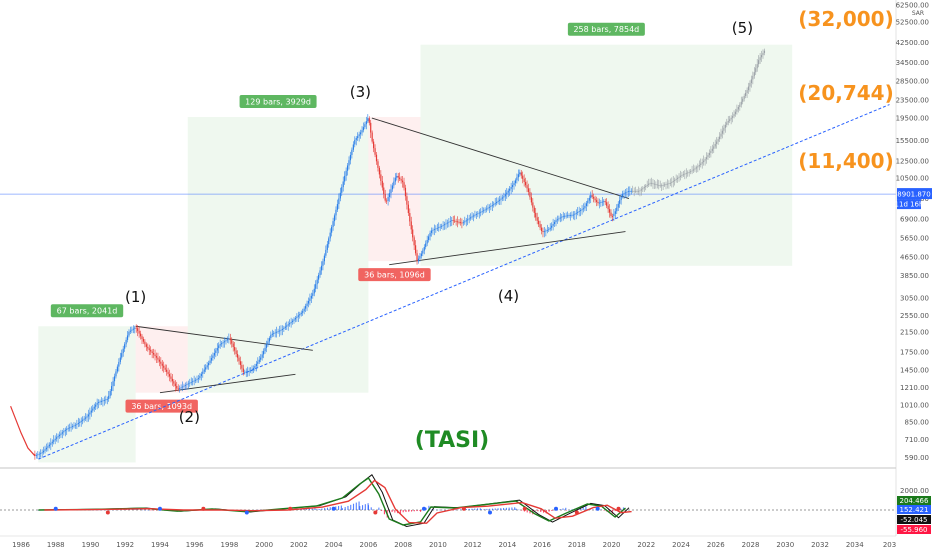 Image resolution: width=932 pixels, height=550 pixels. I want to click on y-tick-3: 34500.00, so click(912, 63).